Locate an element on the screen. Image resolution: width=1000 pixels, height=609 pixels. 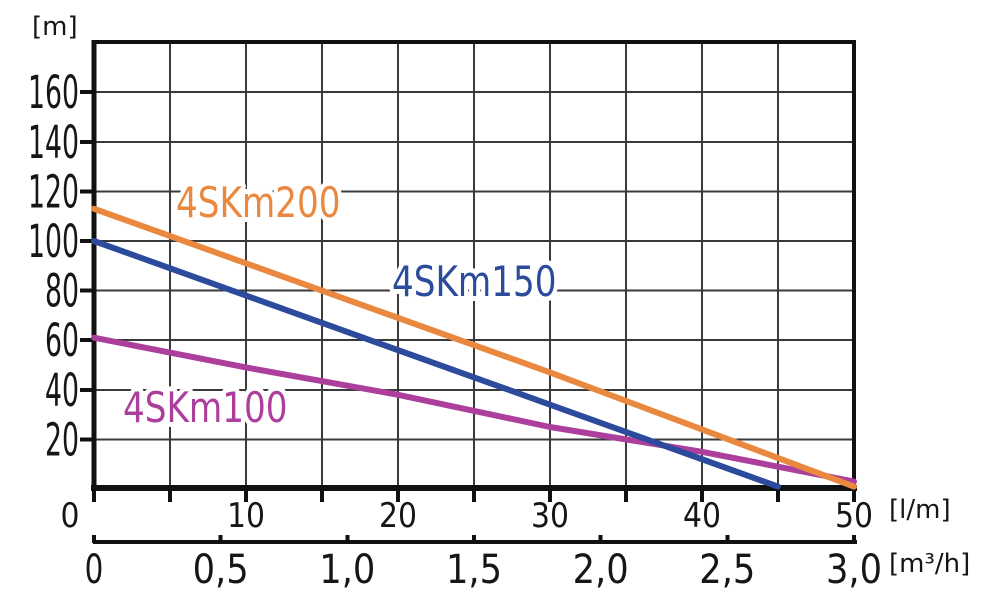
y-axis-tick-label-20: 20 is located at coordinates (62, 439).